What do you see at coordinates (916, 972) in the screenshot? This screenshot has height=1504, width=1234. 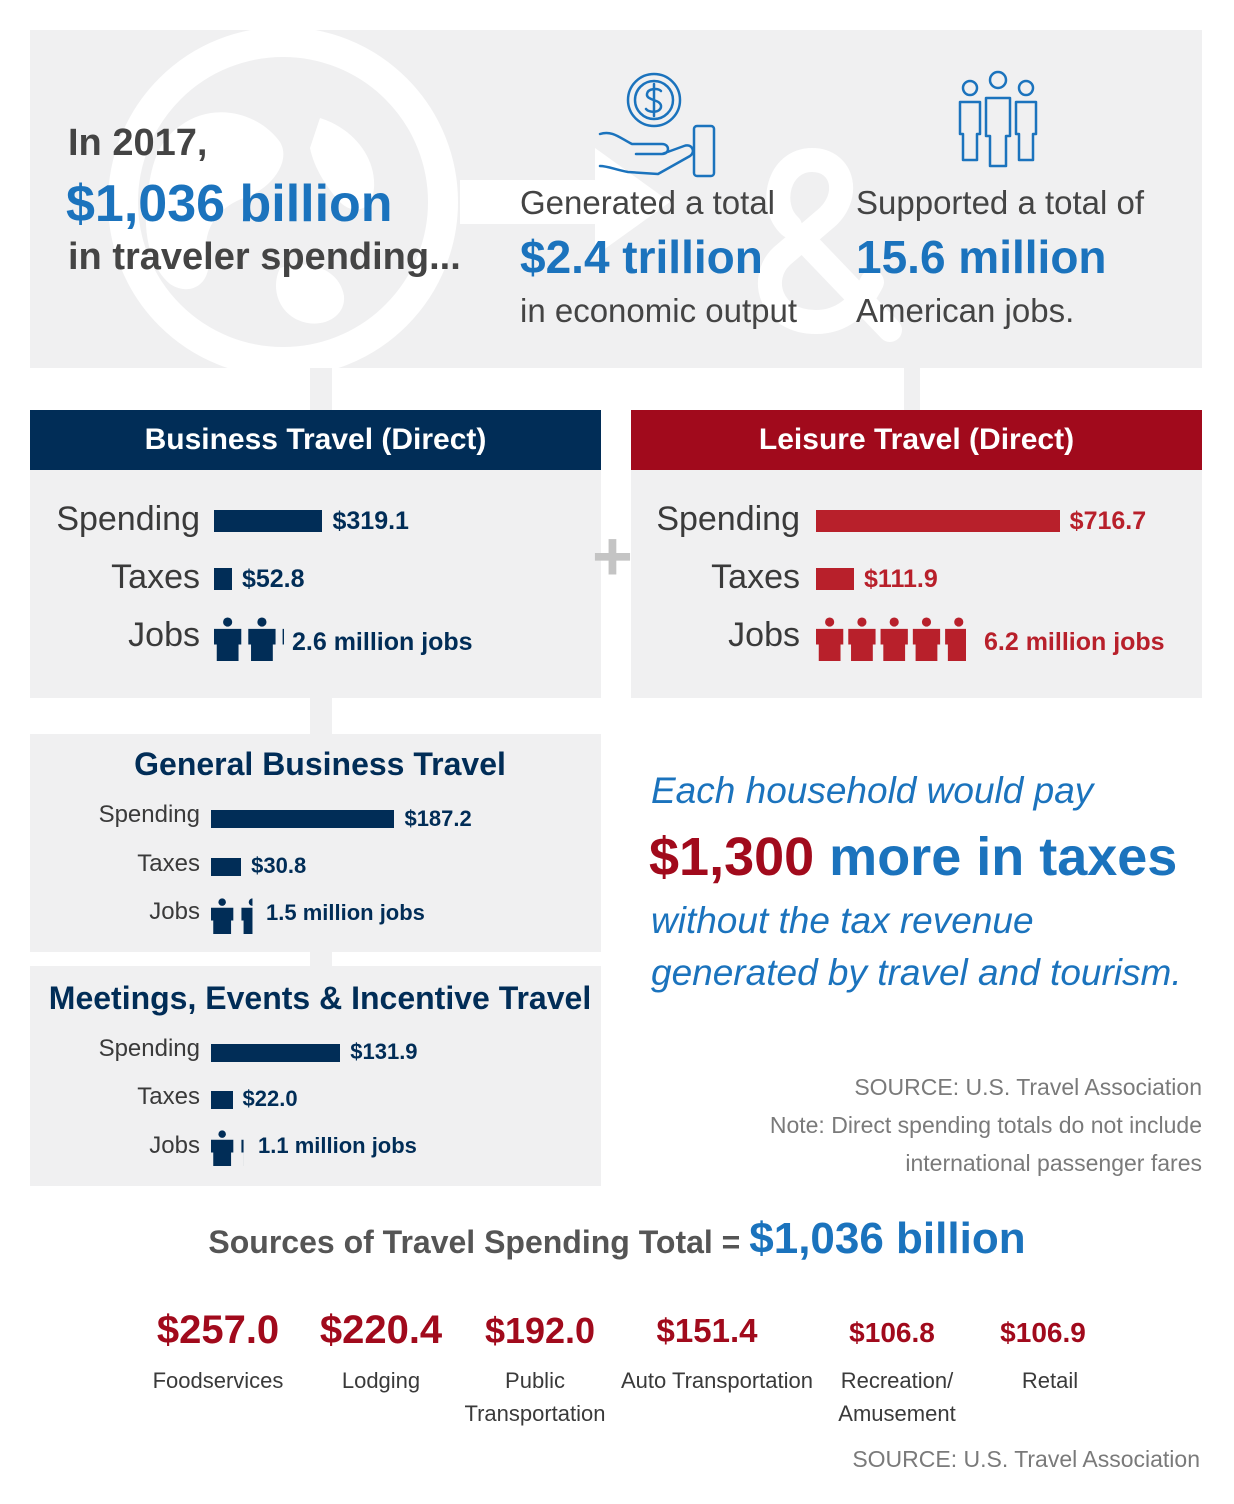 I see `household-line4: generated by travel and tourism.` at bounding box center [916, 972].